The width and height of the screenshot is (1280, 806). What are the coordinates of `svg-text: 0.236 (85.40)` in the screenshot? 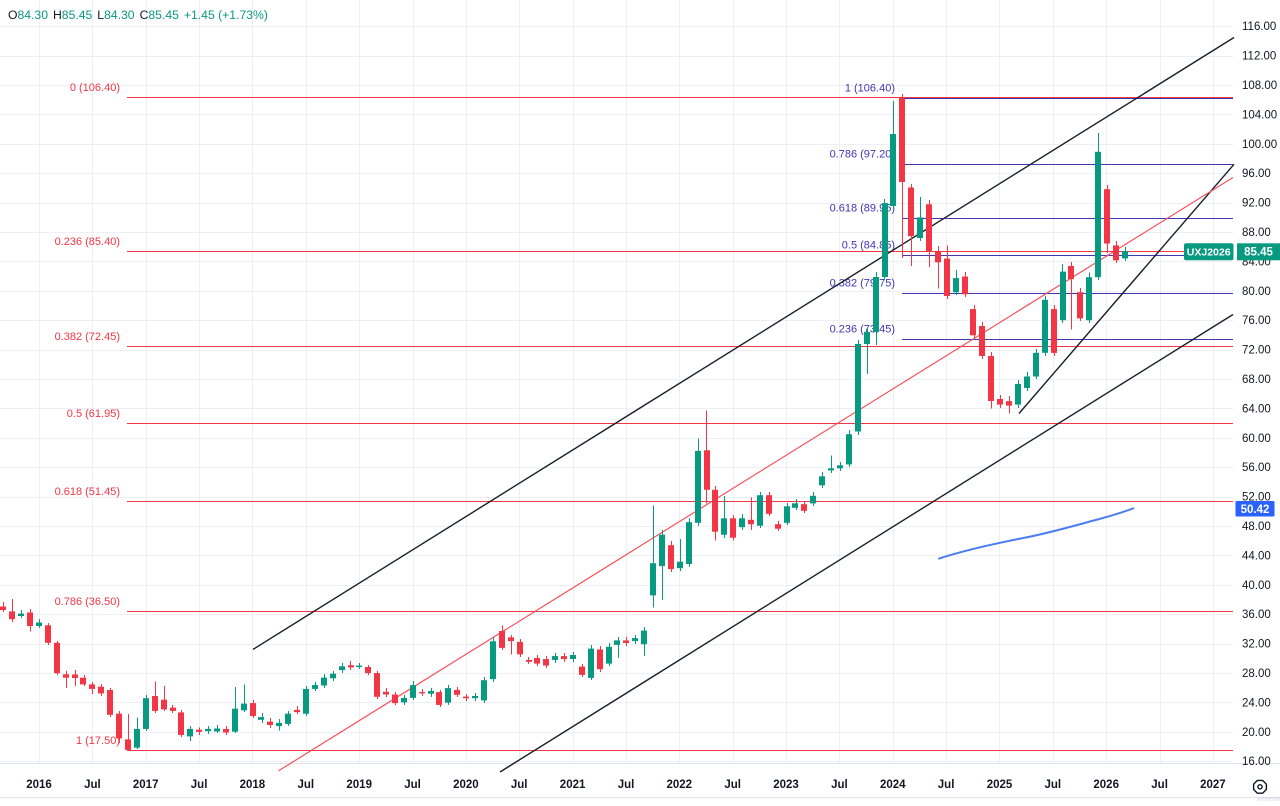 It's located at (87, 242).